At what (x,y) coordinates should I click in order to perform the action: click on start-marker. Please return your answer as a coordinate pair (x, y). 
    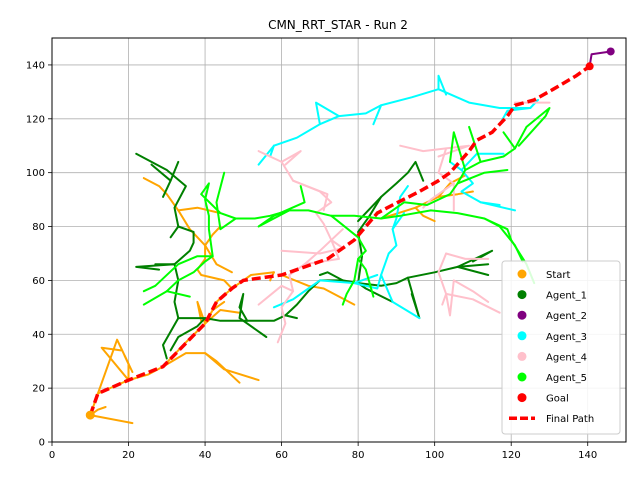
    Looking at the image, I should click on (90, 415).